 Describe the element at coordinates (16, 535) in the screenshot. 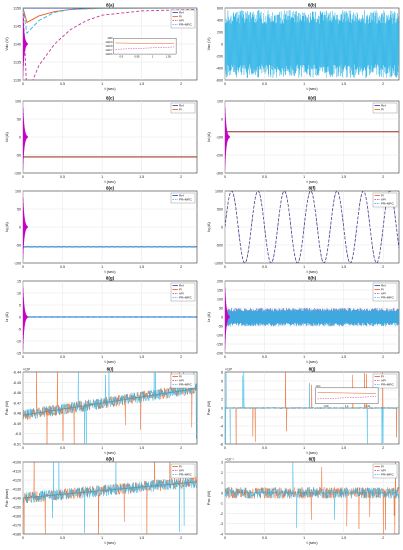

I see `y-tick-label: -4180` at that location.